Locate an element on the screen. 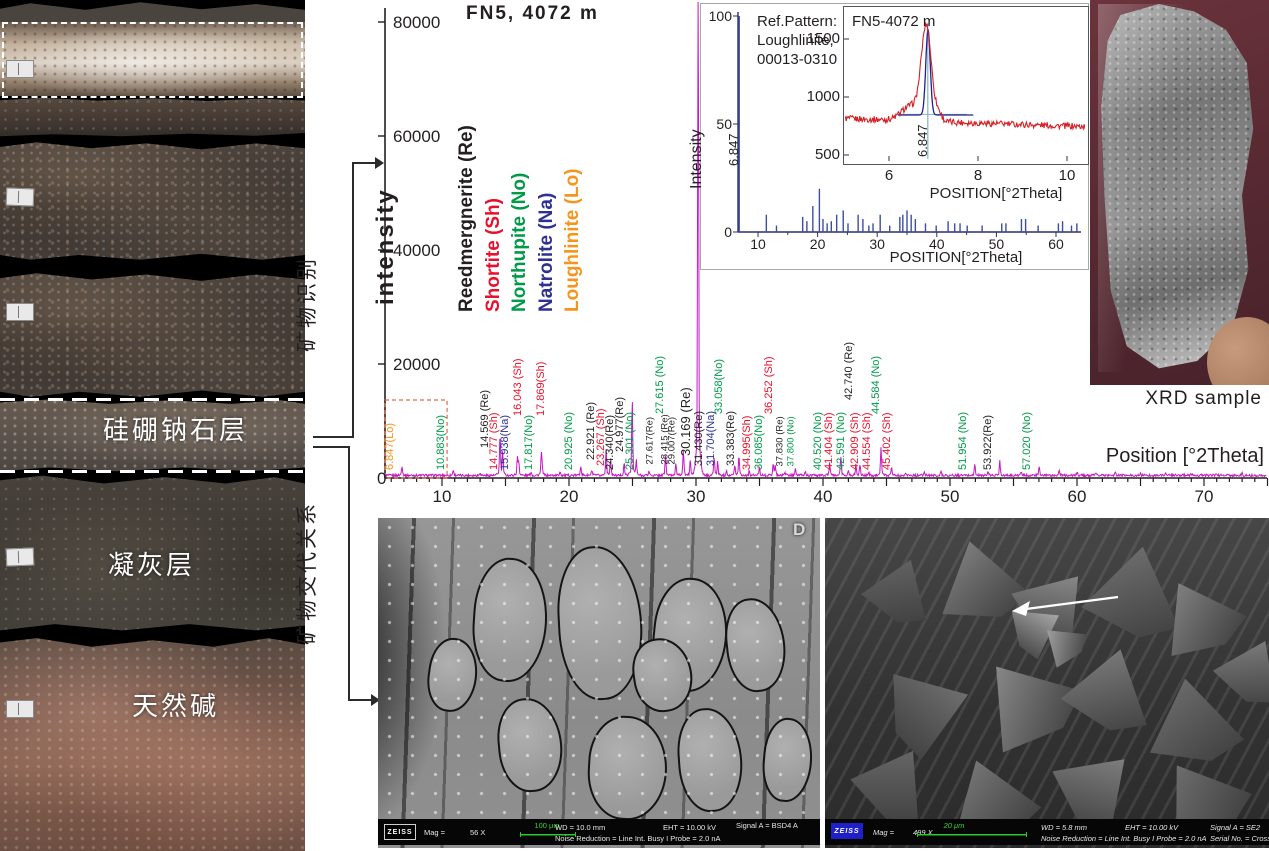  xrd-x-axis-label: Position [°2Theta] is located at coordinates (1184, 456).